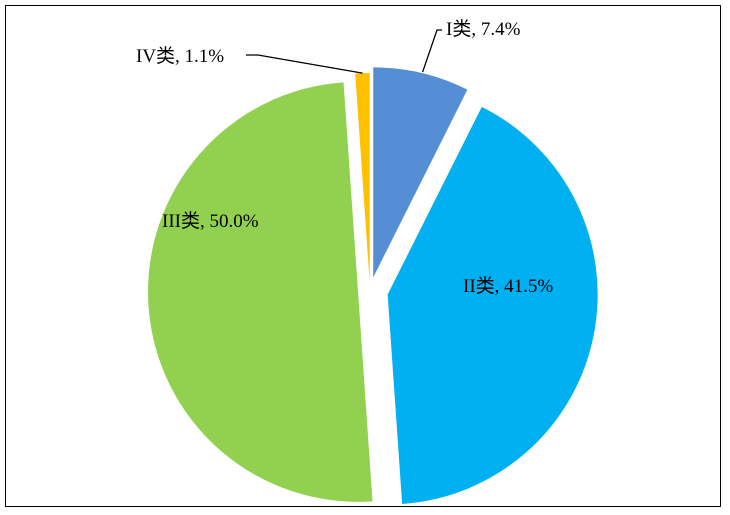 The height and width of the screenshot is (515, 730). Describe the element at coordinates (344, 51) in the screenshot. I see `leader-lines` at that location.